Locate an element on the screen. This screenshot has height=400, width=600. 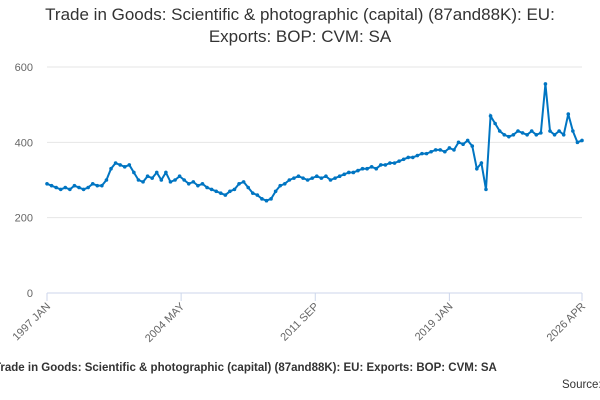
x-tick-label: 2019 JAN is located at coordinates (434, 322).